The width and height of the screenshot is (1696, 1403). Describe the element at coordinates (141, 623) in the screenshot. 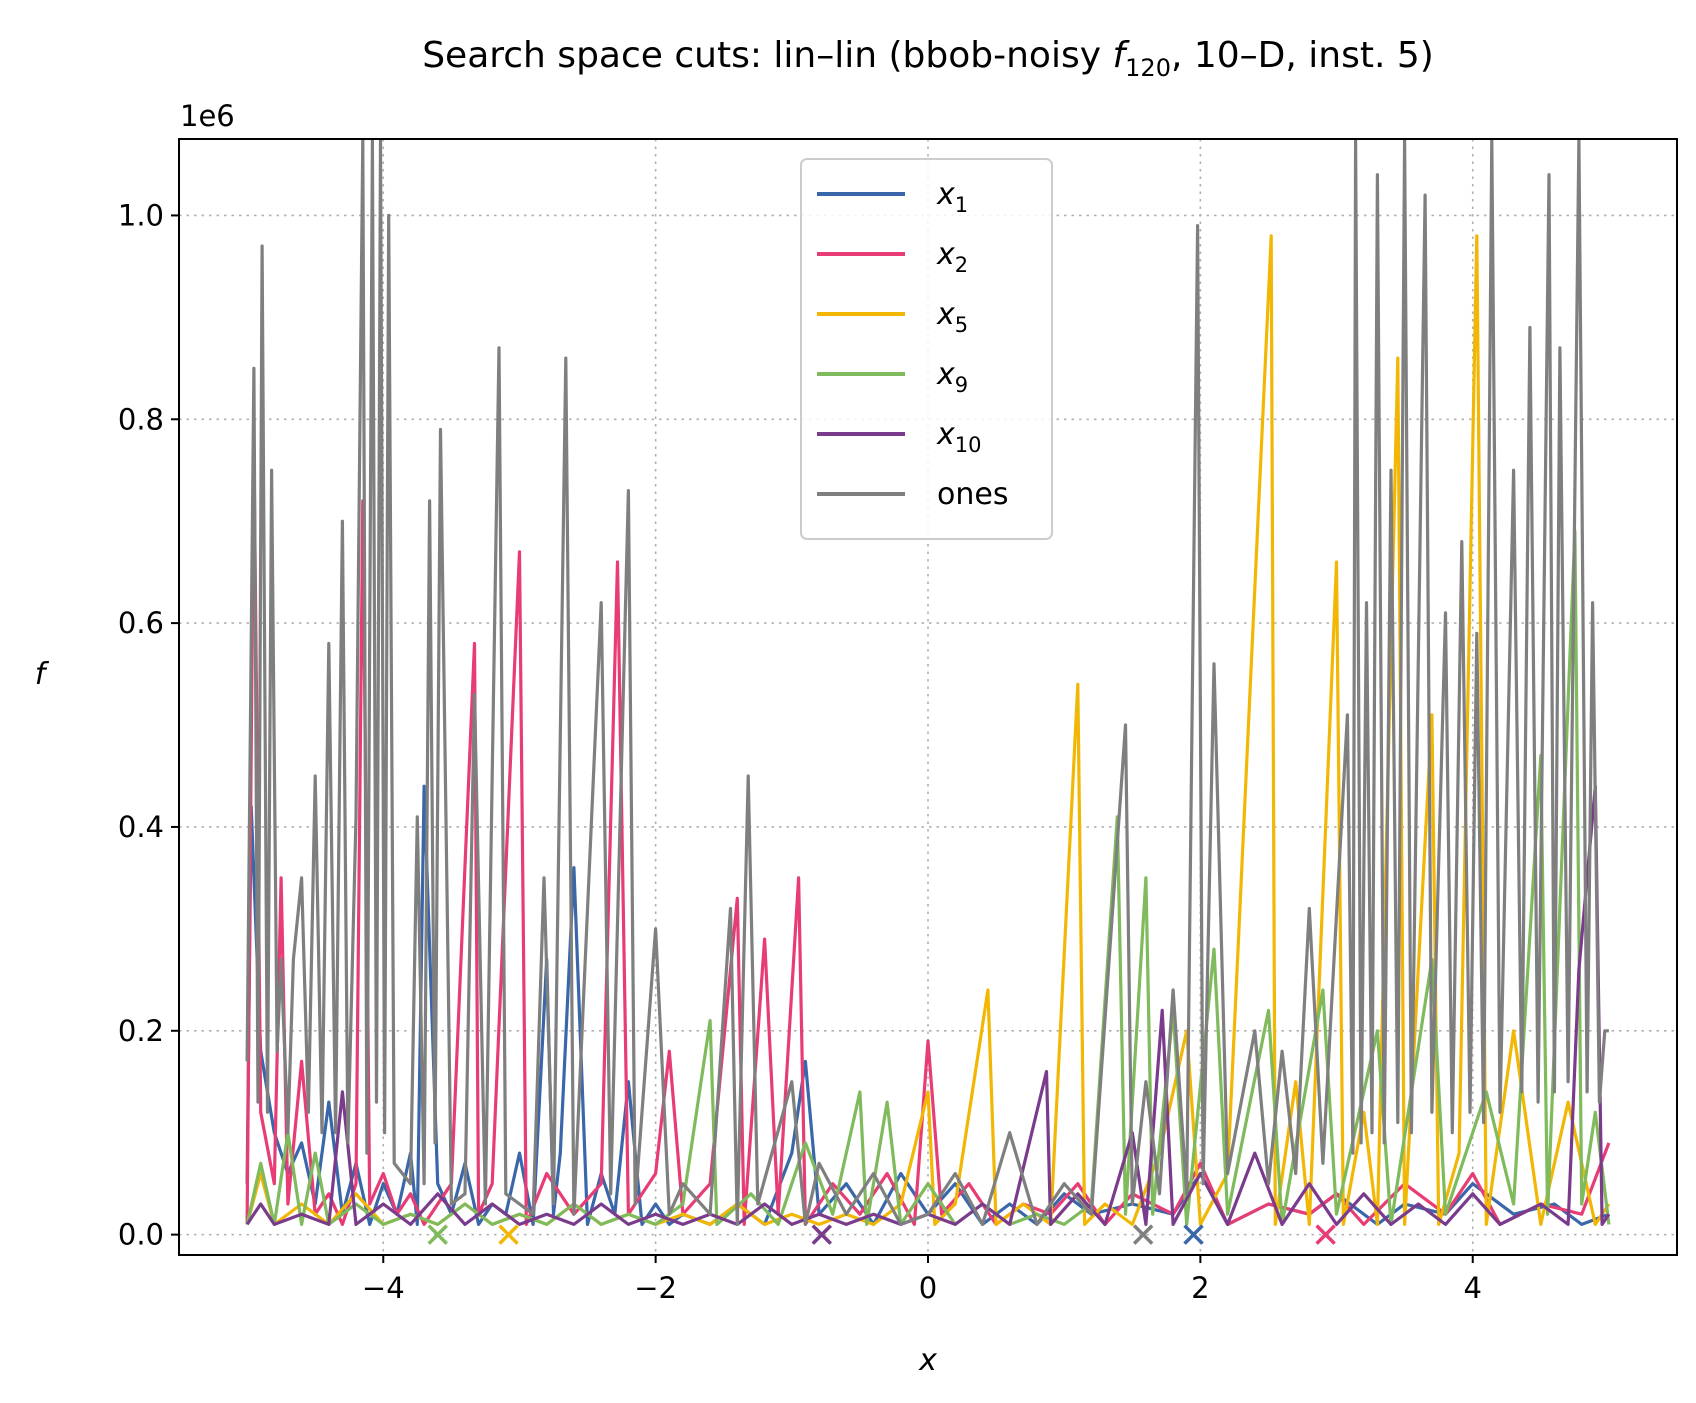

I see `y-tick-label: 0.6` at that location.